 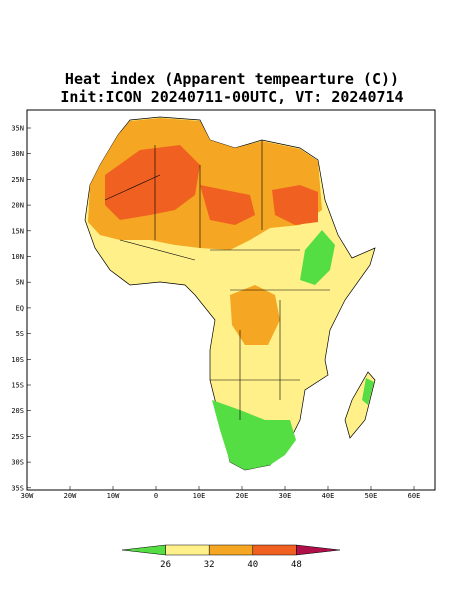 I want to click on colorbar-label: 40, so click(x=252, y=565).